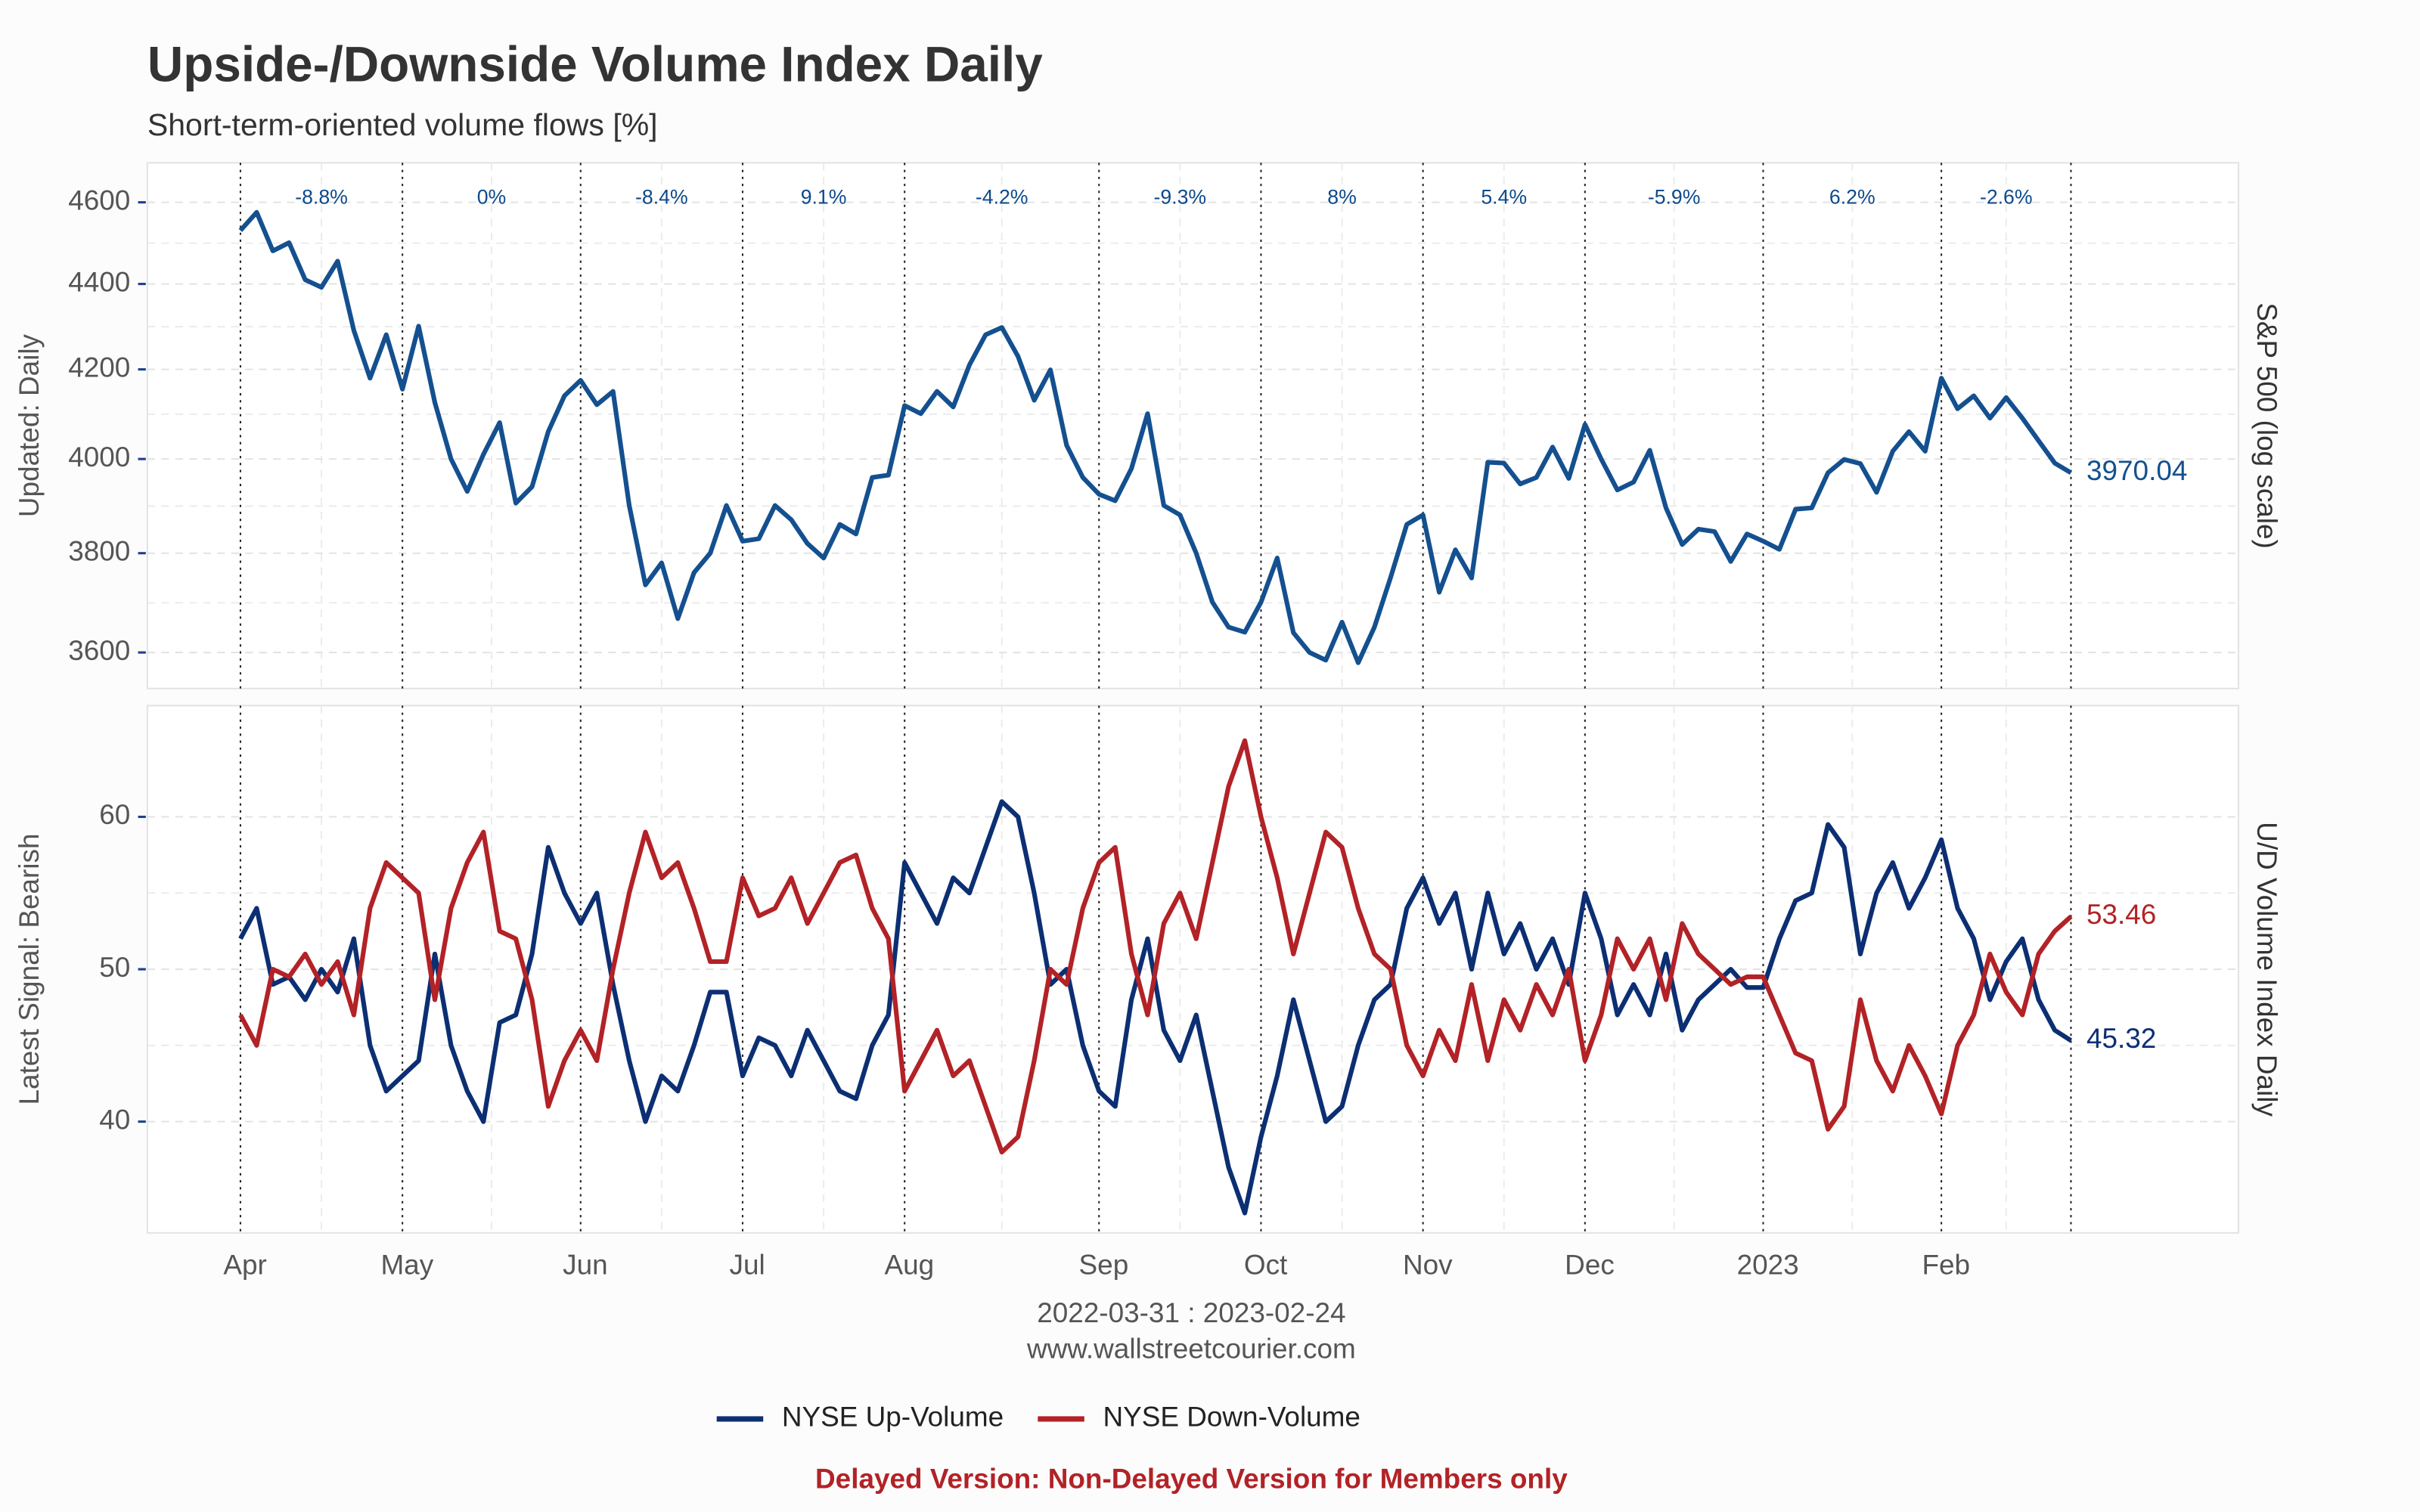  What do you see at coordinates (2266, 425) in the screenshot?
I see `right-axis-label: S&P 500 (log scale)` at bounding box center [2266, 425].